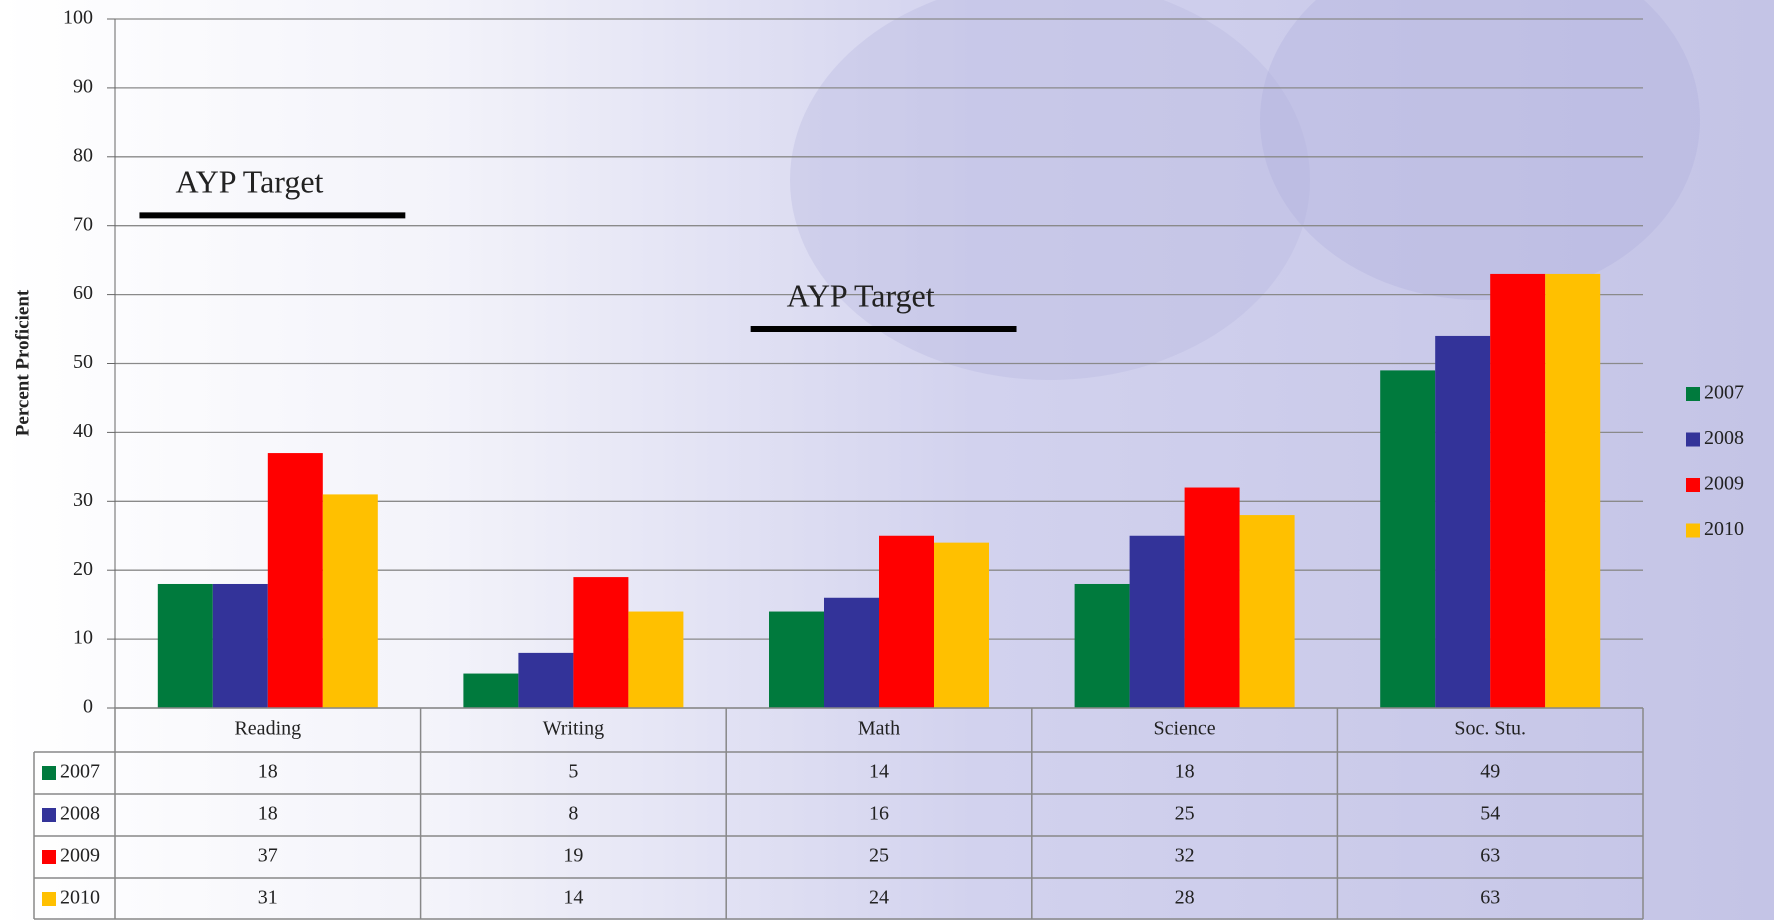 This screenshot has width=1774, height=920. Describe the element at coordinates (1185, 856) in the screenshot. I see `table-value: 32` at that location.